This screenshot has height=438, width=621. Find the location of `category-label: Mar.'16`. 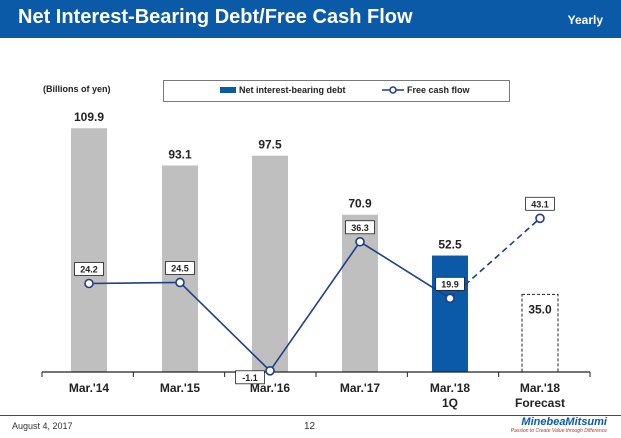

category-label: Mar.'16 is located at coordinates (270, 388).